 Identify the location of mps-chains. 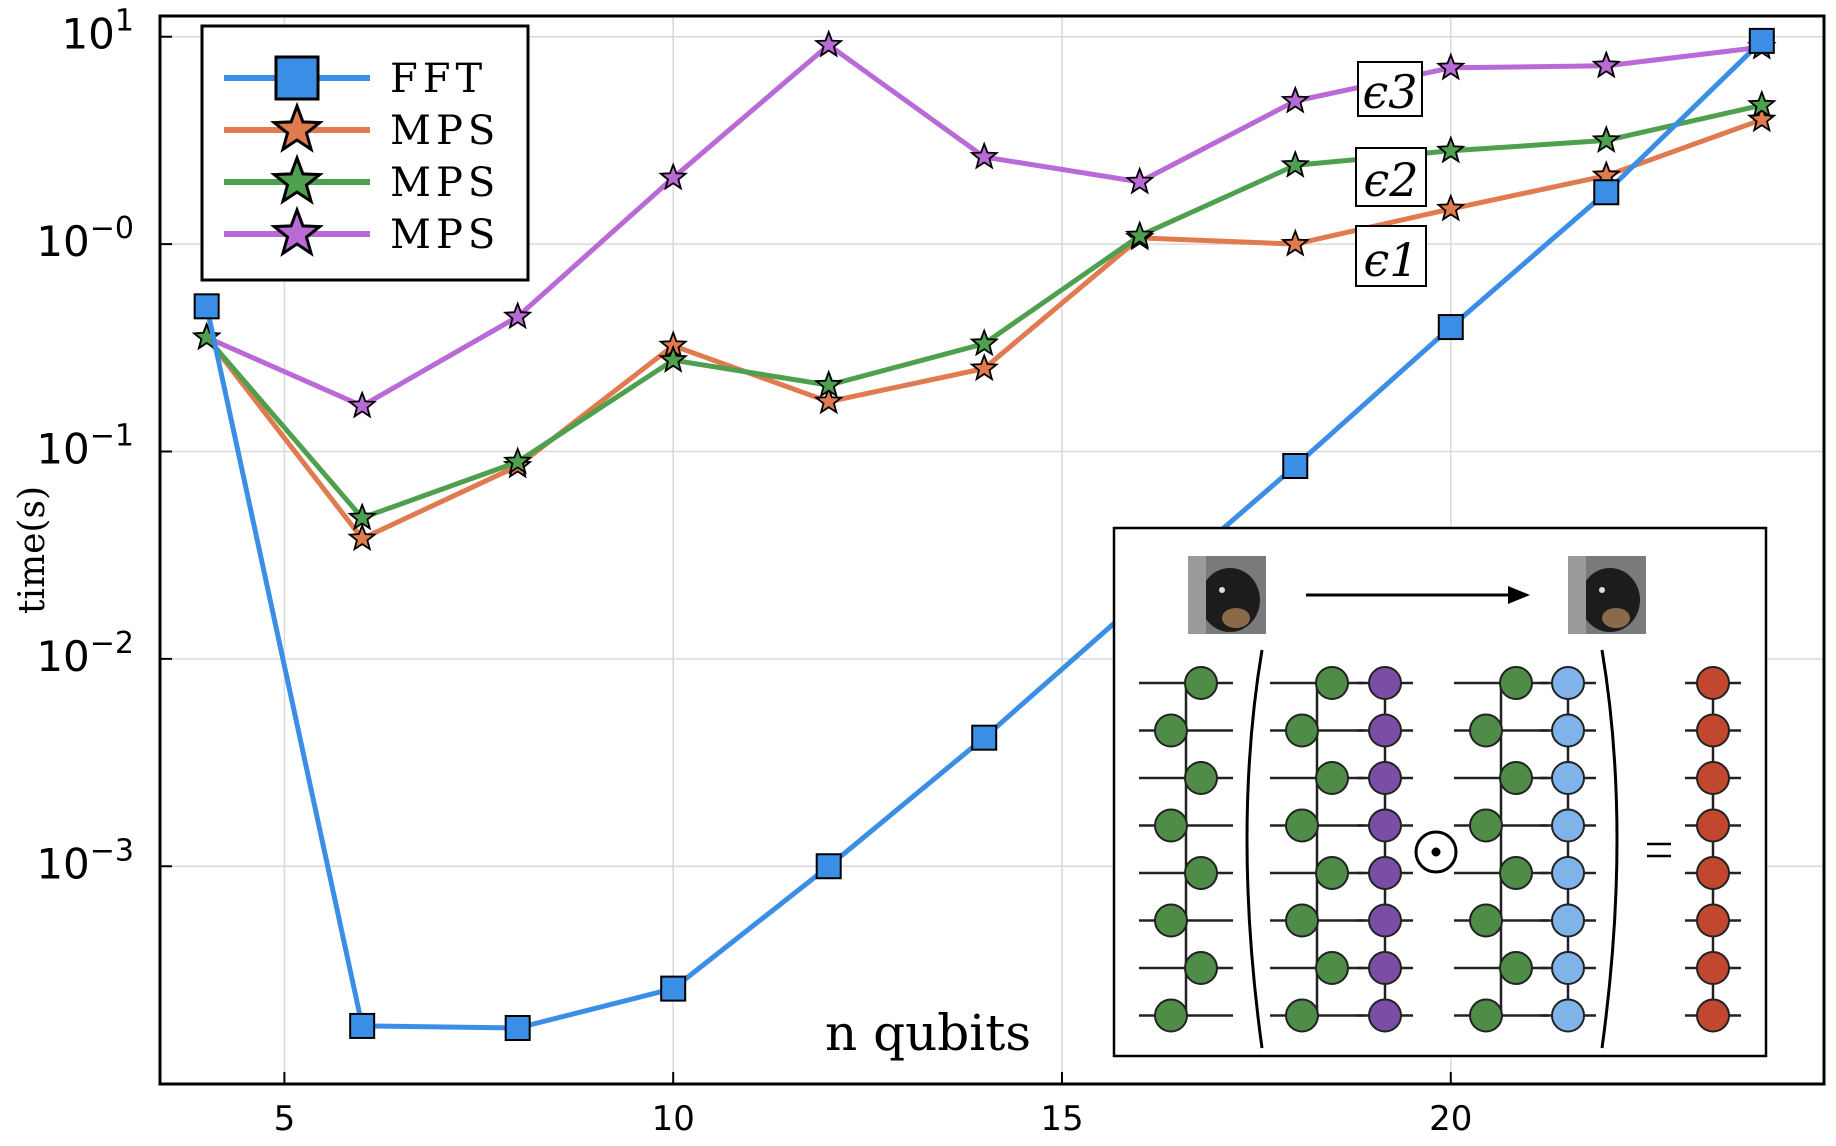
(1440, 849).